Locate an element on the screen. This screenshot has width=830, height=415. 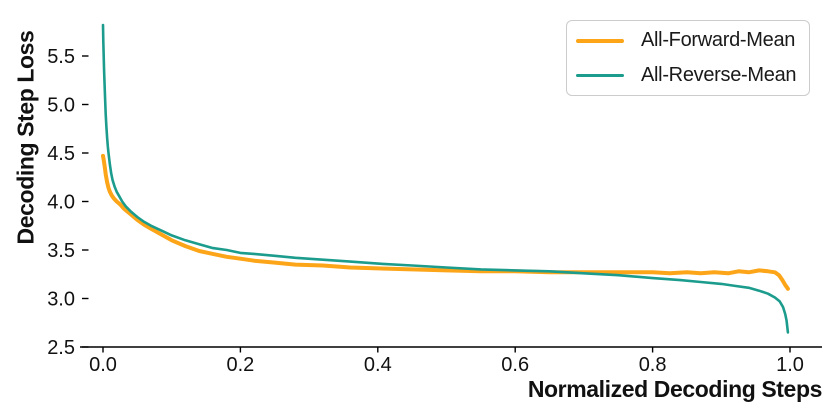
y-tick-label: 5.5 is located at coordinates (61, 57).